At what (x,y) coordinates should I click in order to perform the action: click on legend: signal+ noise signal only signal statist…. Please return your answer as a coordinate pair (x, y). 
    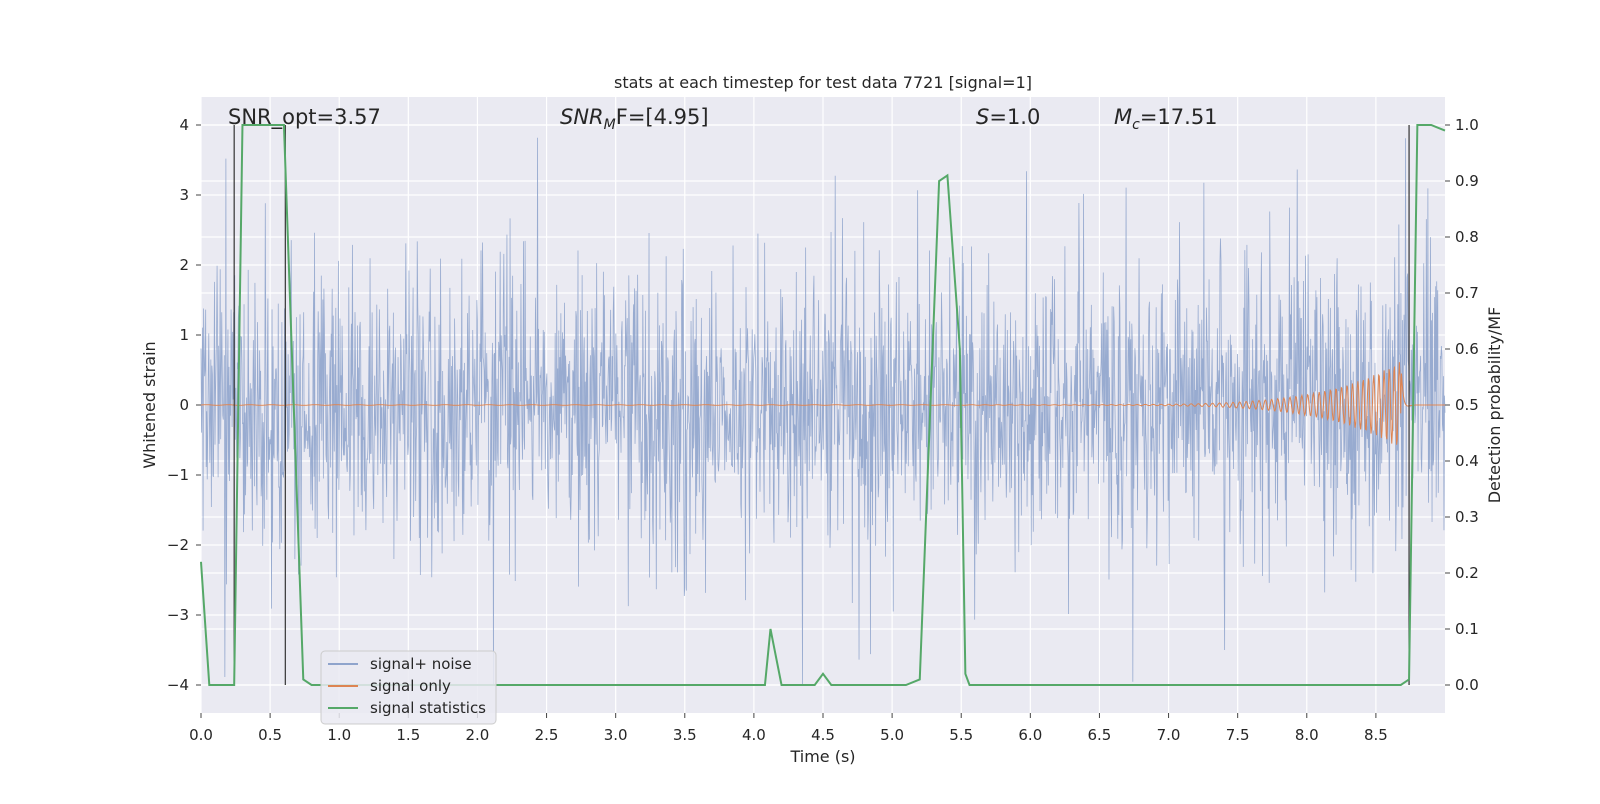
    Looking at the image, I should click on (408, 687).